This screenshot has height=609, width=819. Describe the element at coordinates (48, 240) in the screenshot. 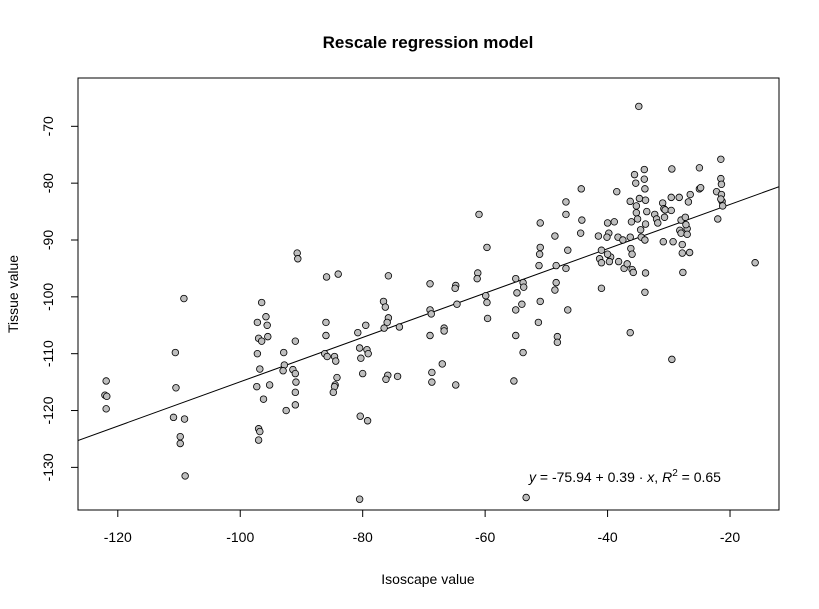

I see `y-tick-label: -90` at that location.